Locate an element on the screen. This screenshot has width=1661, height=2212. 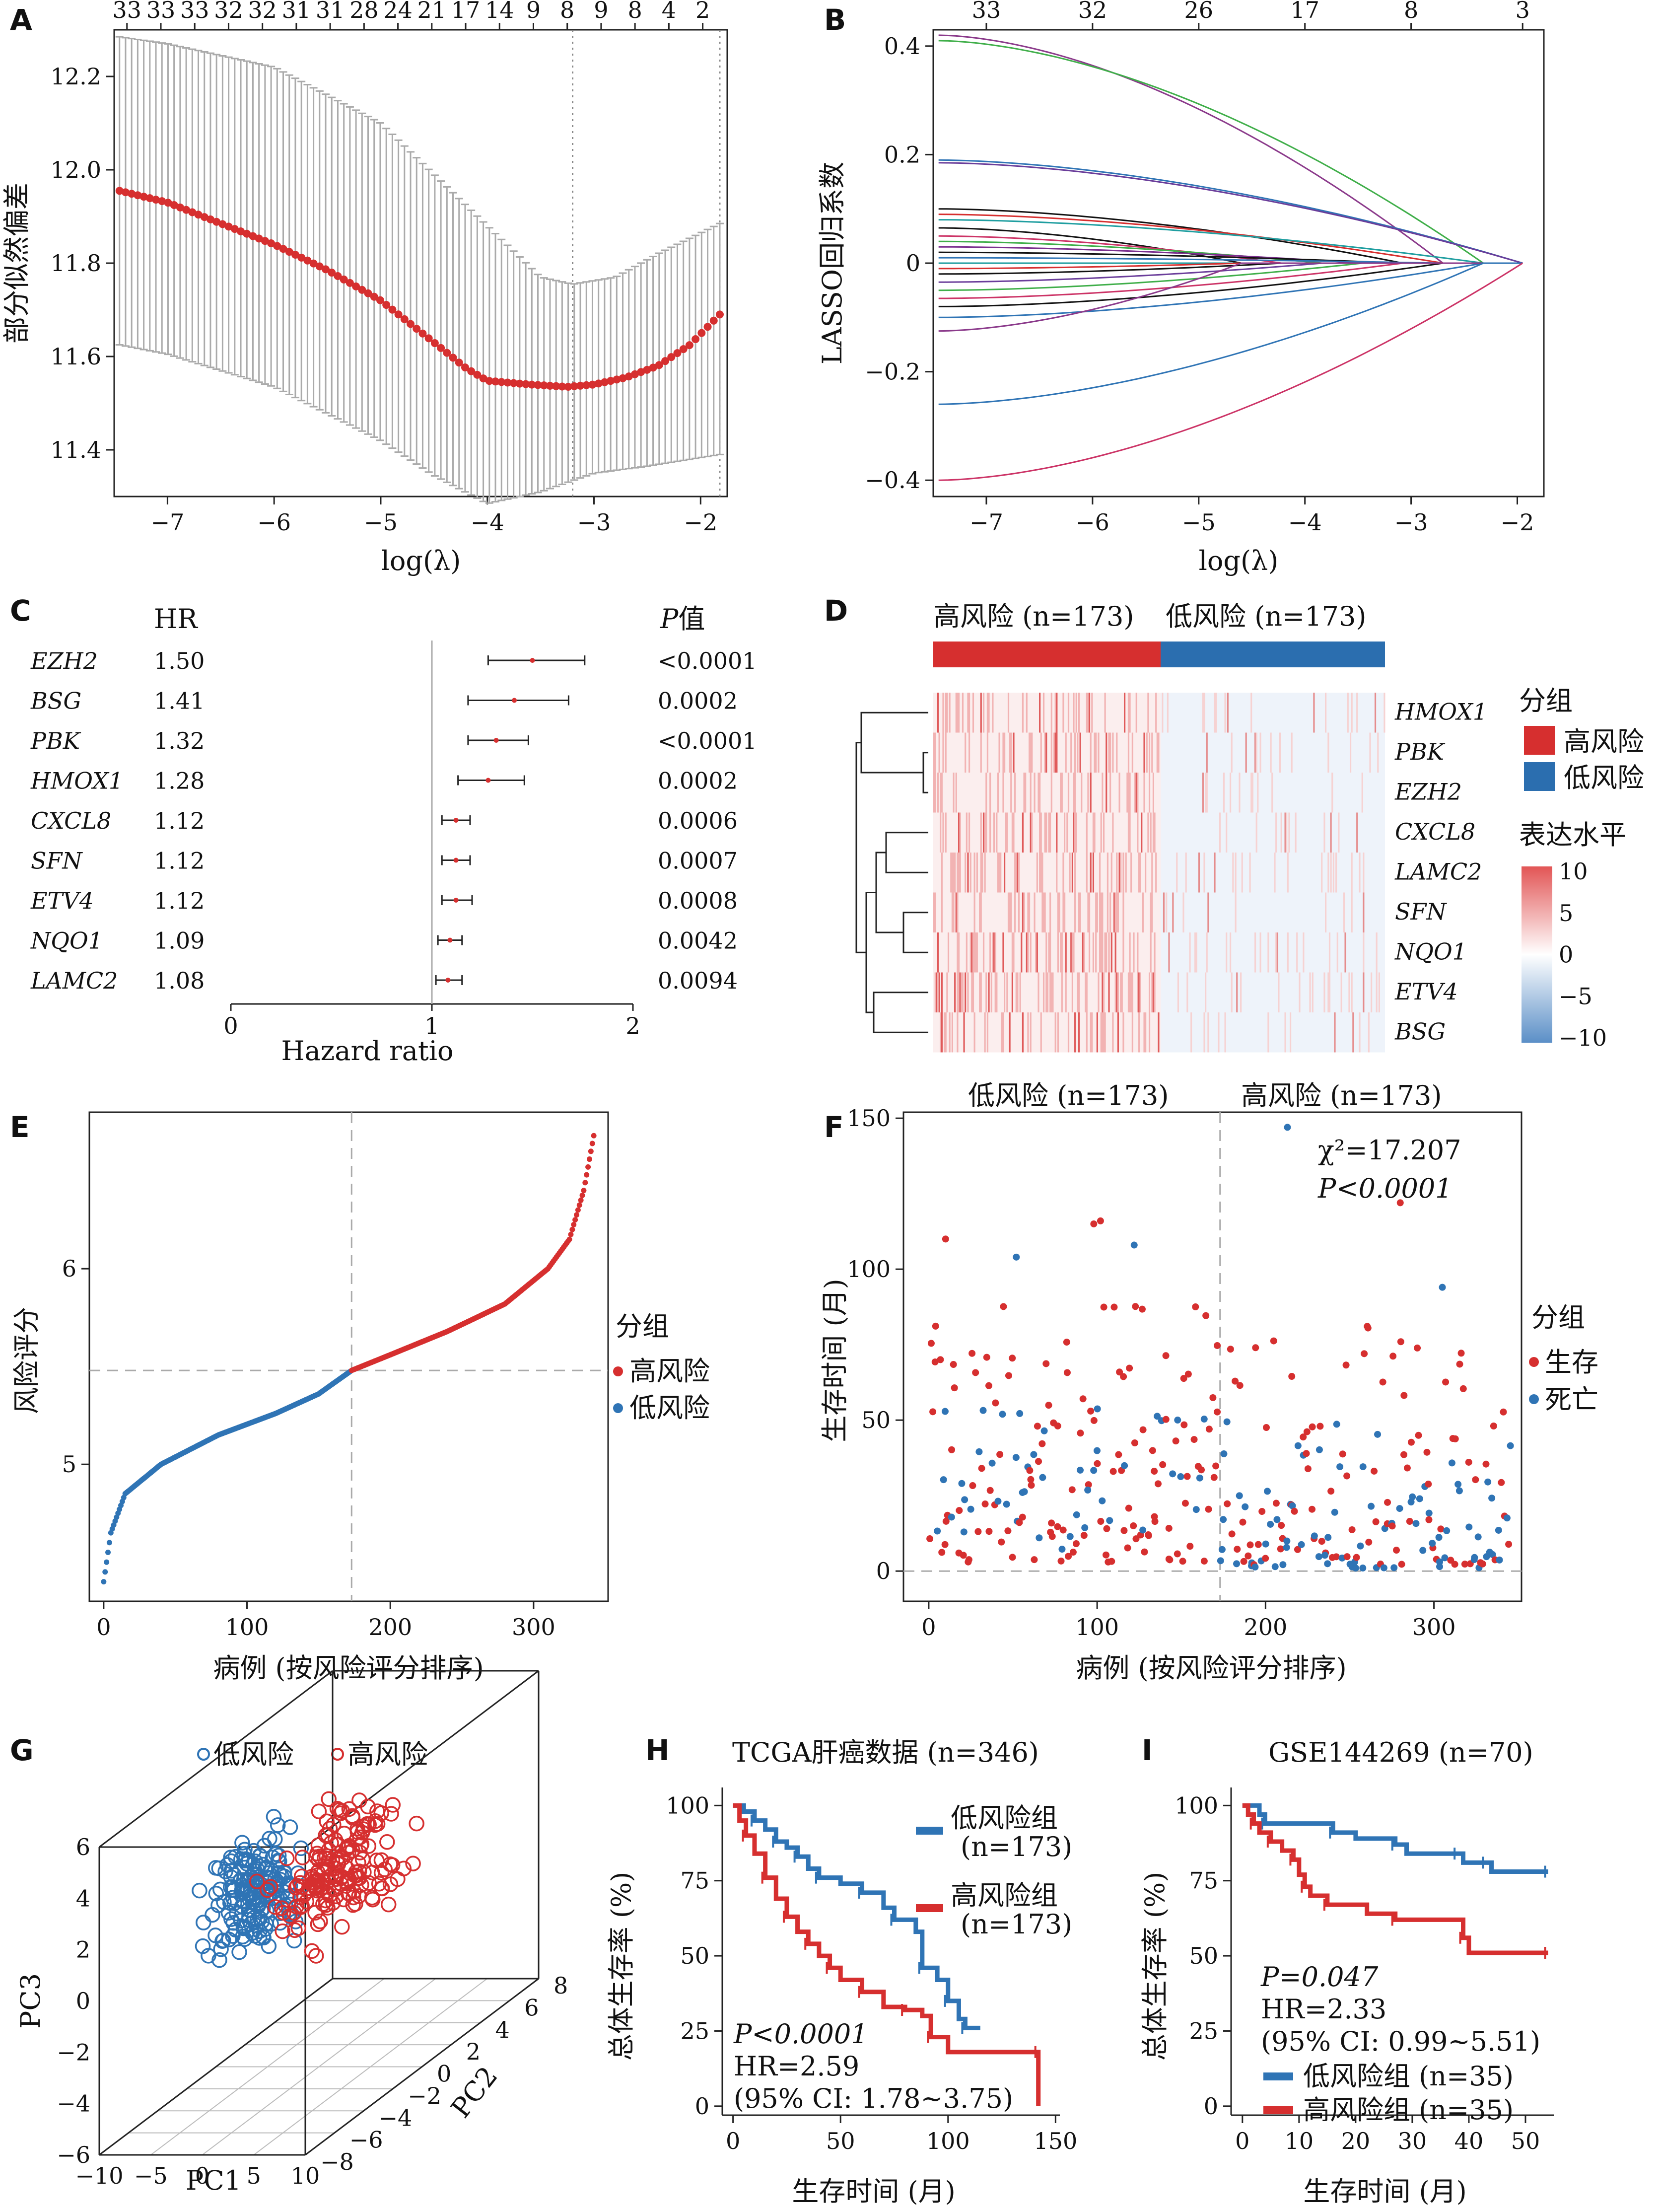
panel-i-p: P=0.047 is located at coordinates (1319, 1977).